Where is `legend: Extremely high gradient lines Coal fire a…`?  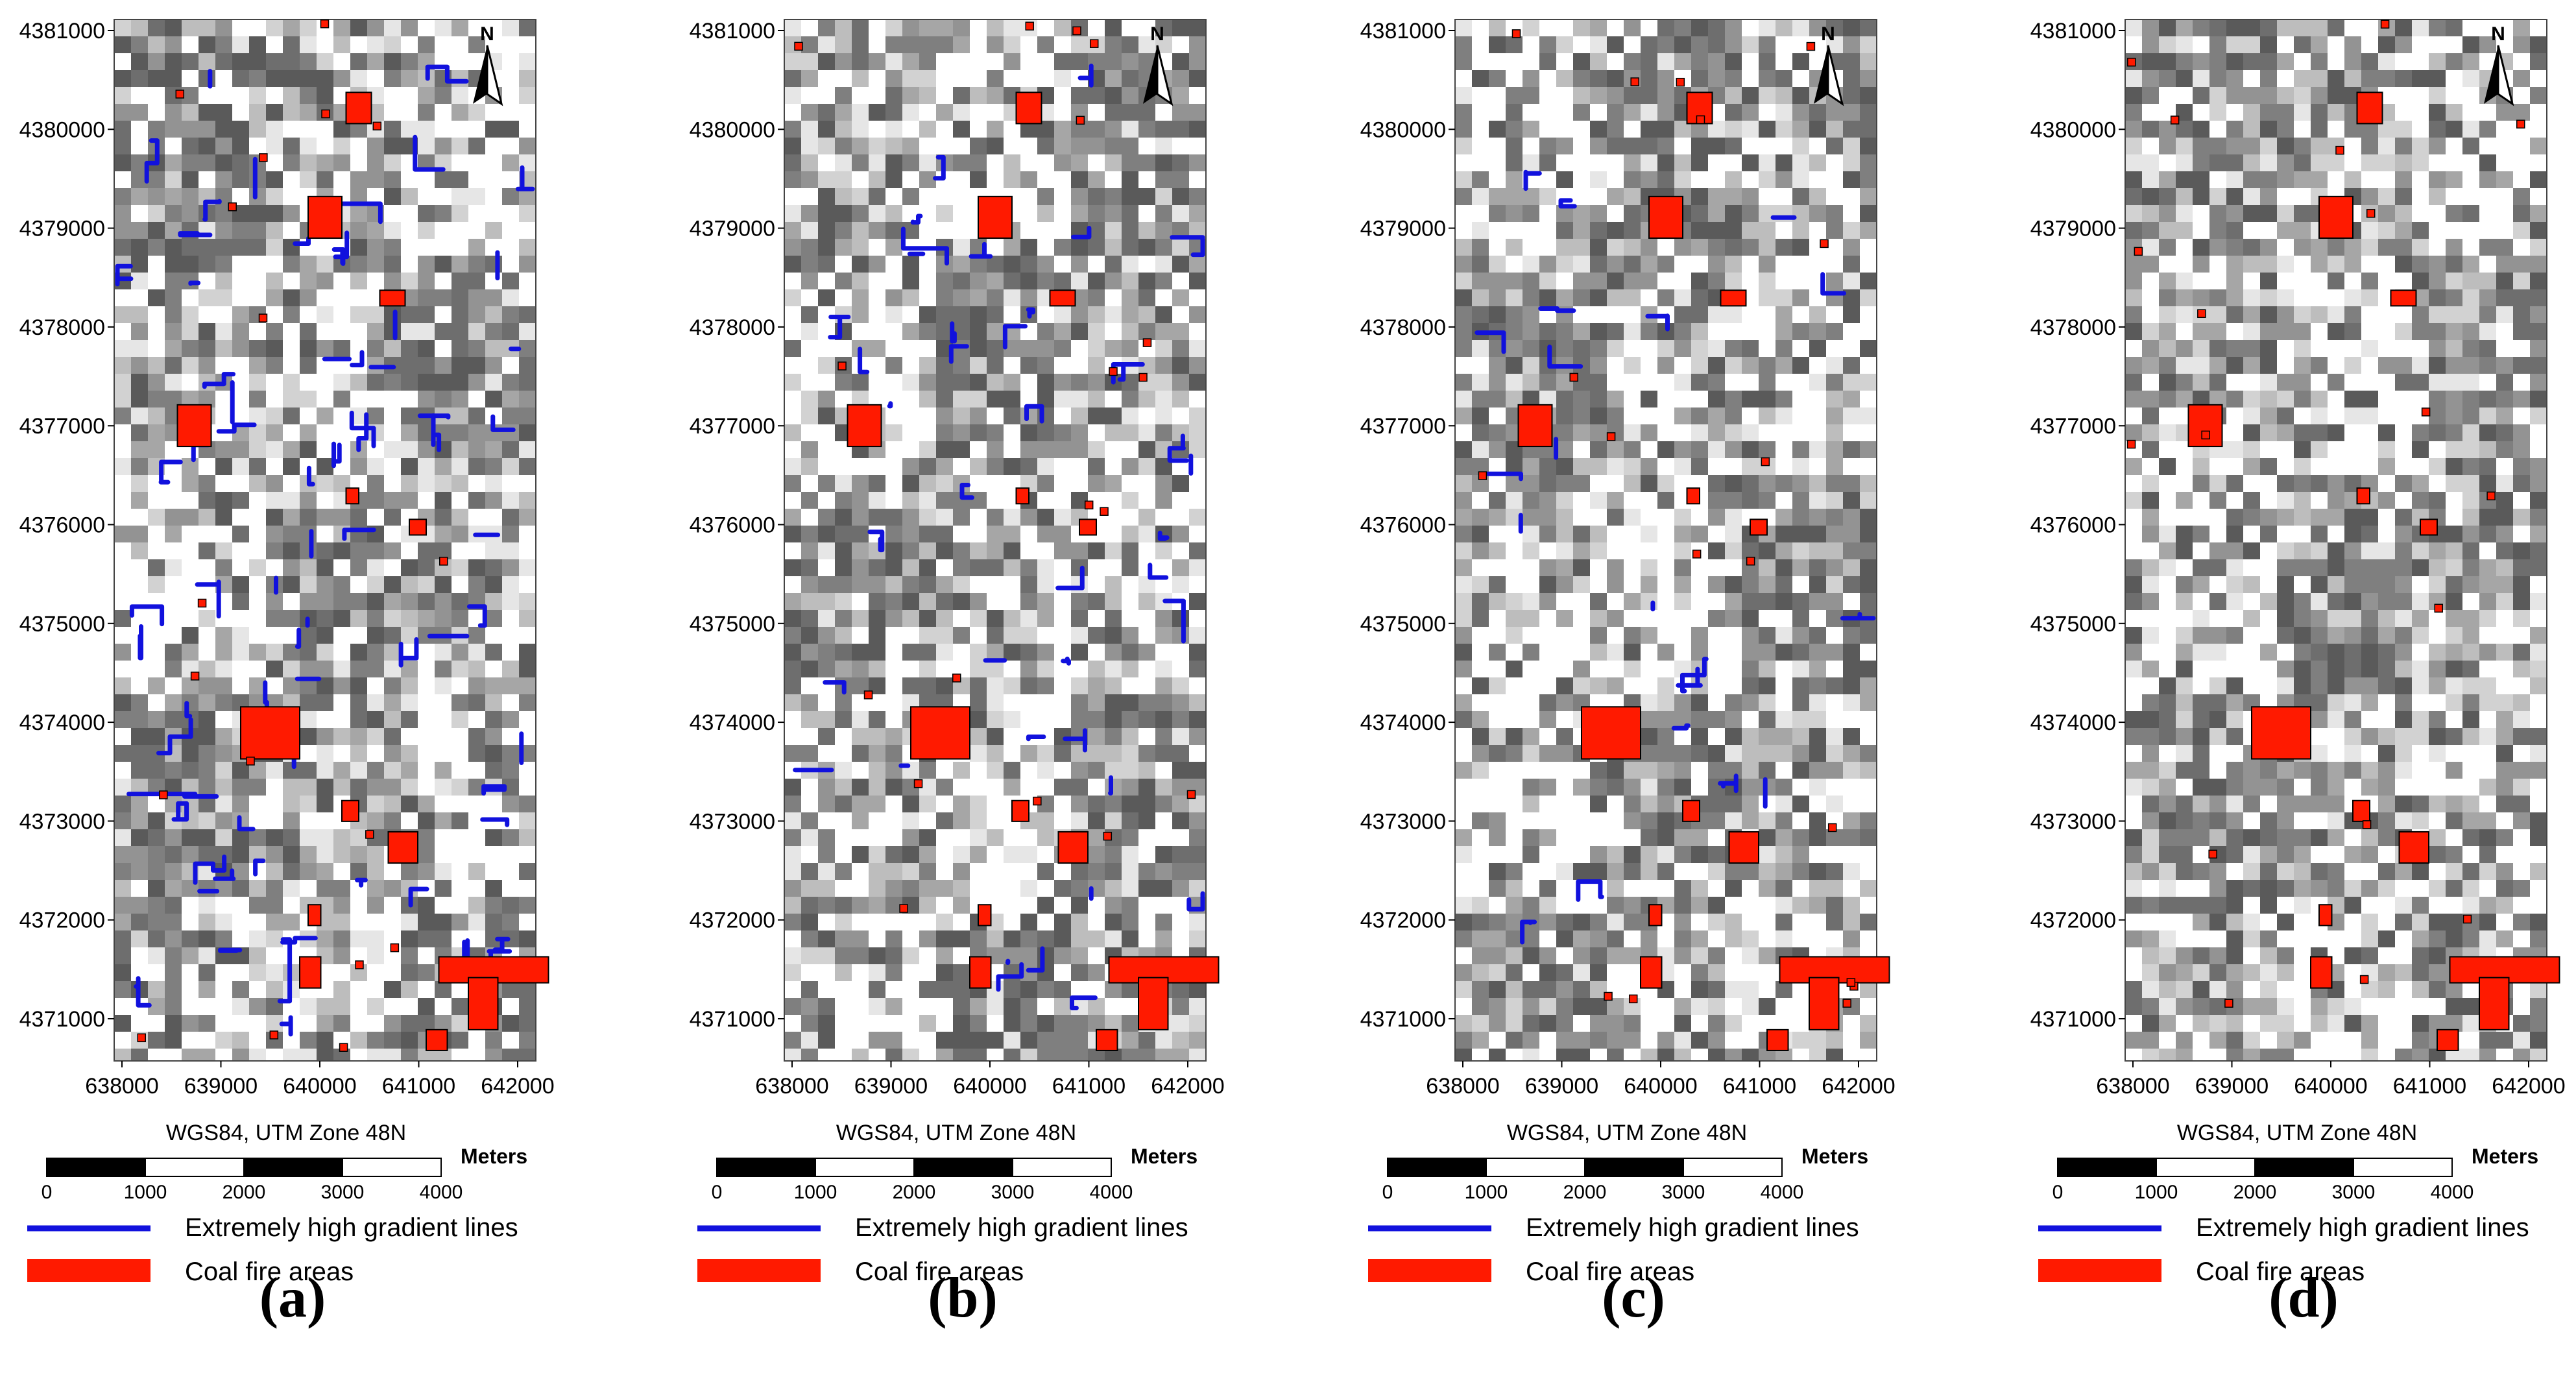
legend: Extremely high gradient lines Coal fire a… is located at coordinates (1613, 1249).